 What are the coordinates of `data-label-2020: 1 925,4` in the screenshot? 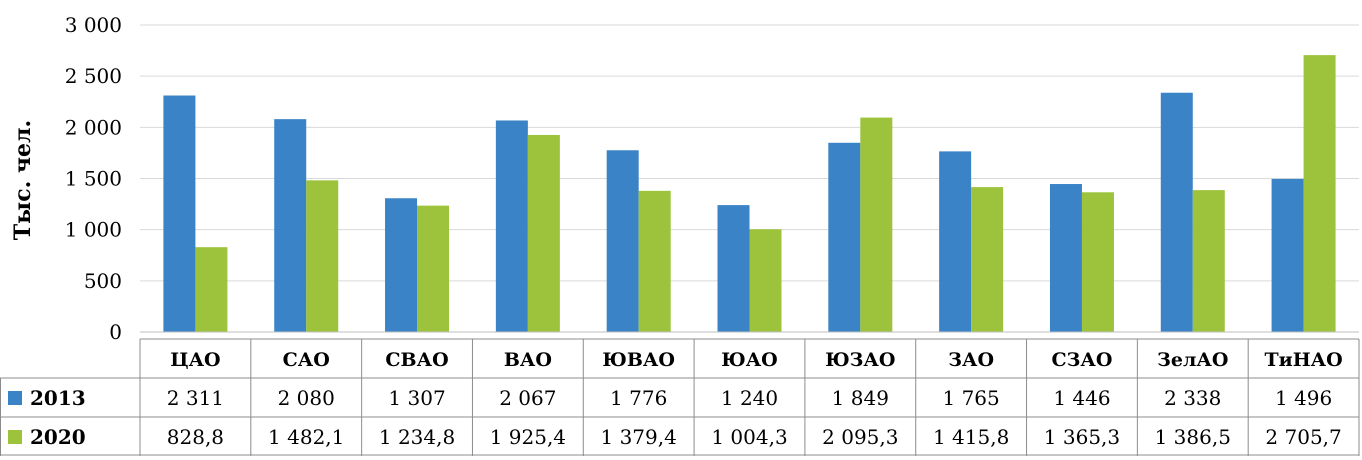 It's located at (528, 437).